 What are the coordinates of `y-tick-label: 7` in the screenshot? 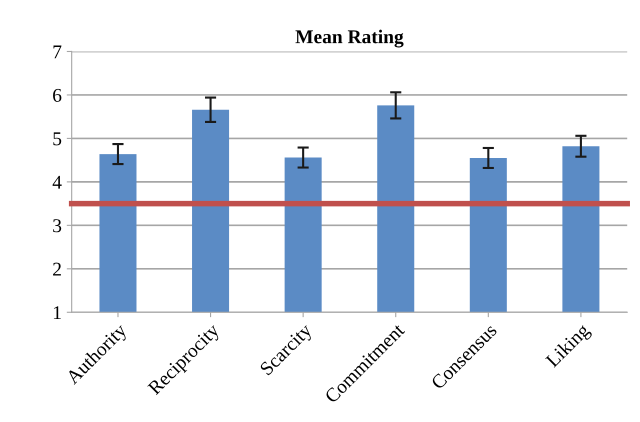 It's located at (58, 51).